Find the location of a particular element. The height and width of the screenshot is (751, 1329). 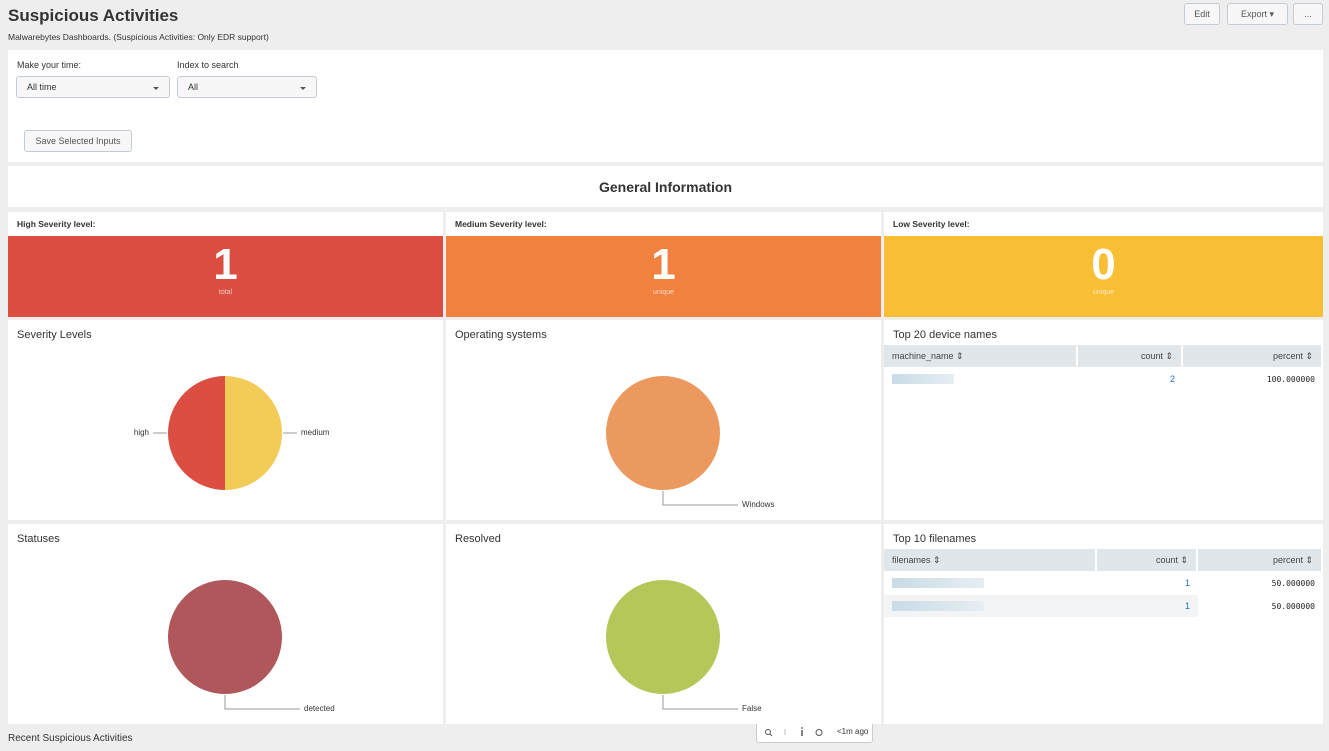

panel: Operating systems Windows is located at coordinates (663, 420).